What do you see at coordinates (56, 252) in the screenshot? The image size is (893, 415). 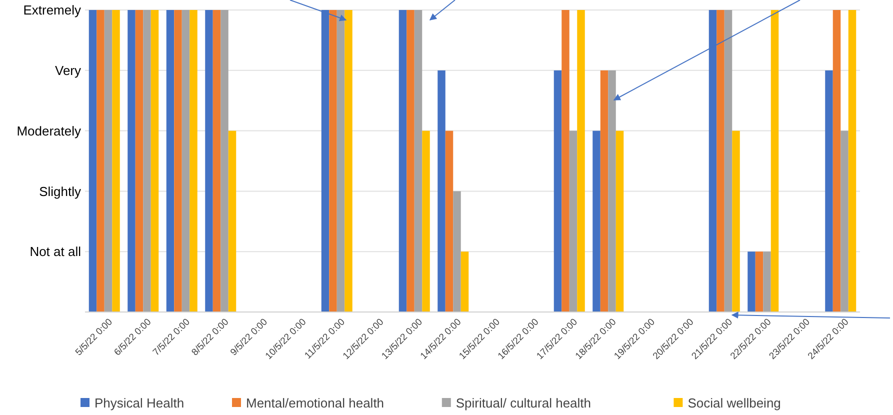 I see `text: Not at all` at bounding box center [56, 252].